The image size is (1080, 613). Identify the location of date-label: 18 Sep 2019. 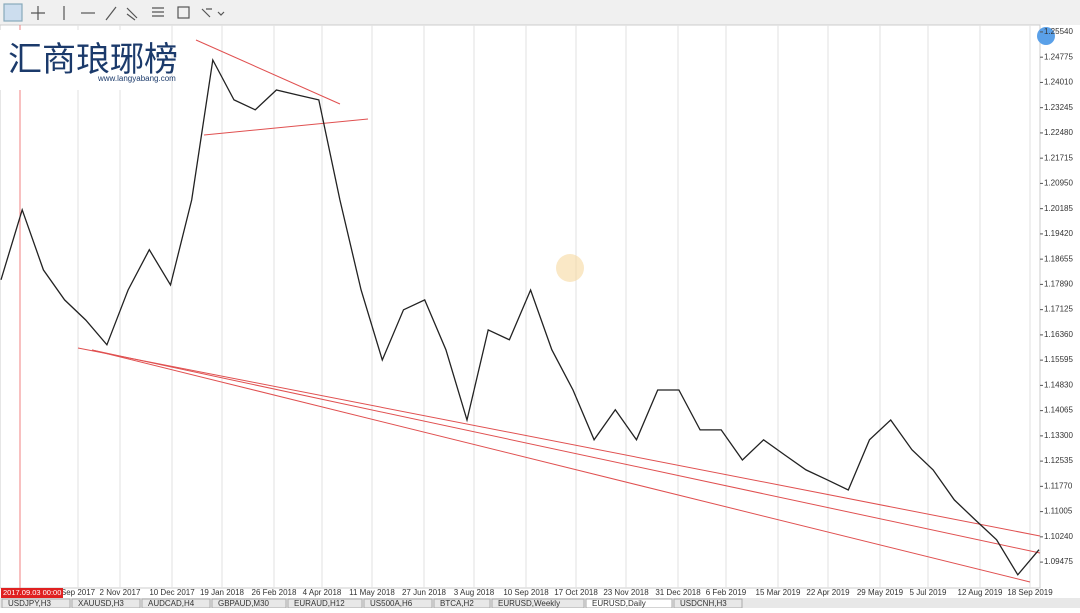
(1030, 592).